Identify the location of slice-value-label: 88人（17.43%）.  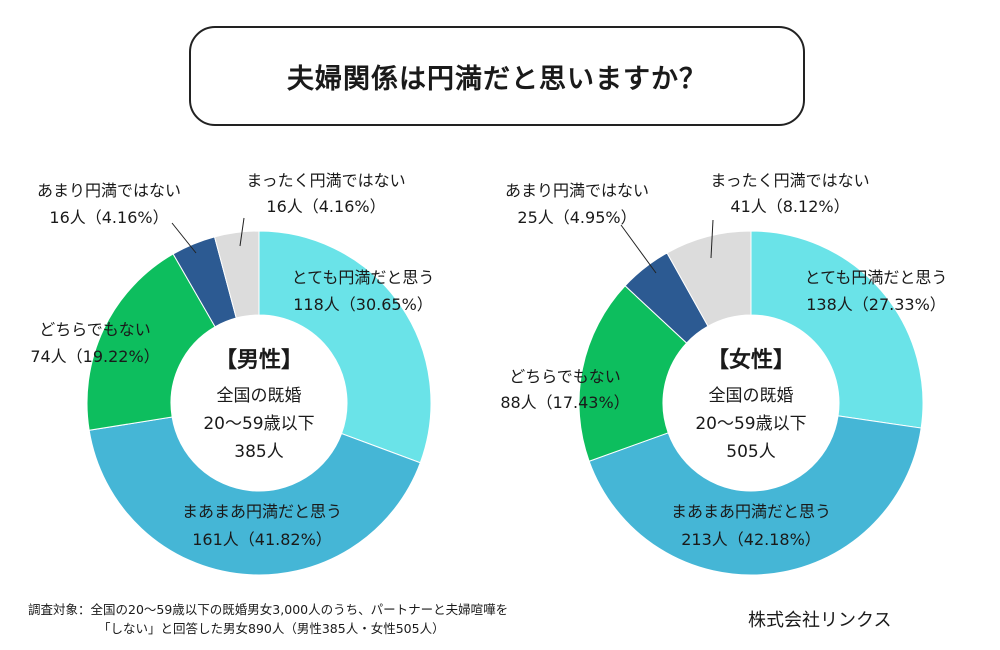
(564, 402).